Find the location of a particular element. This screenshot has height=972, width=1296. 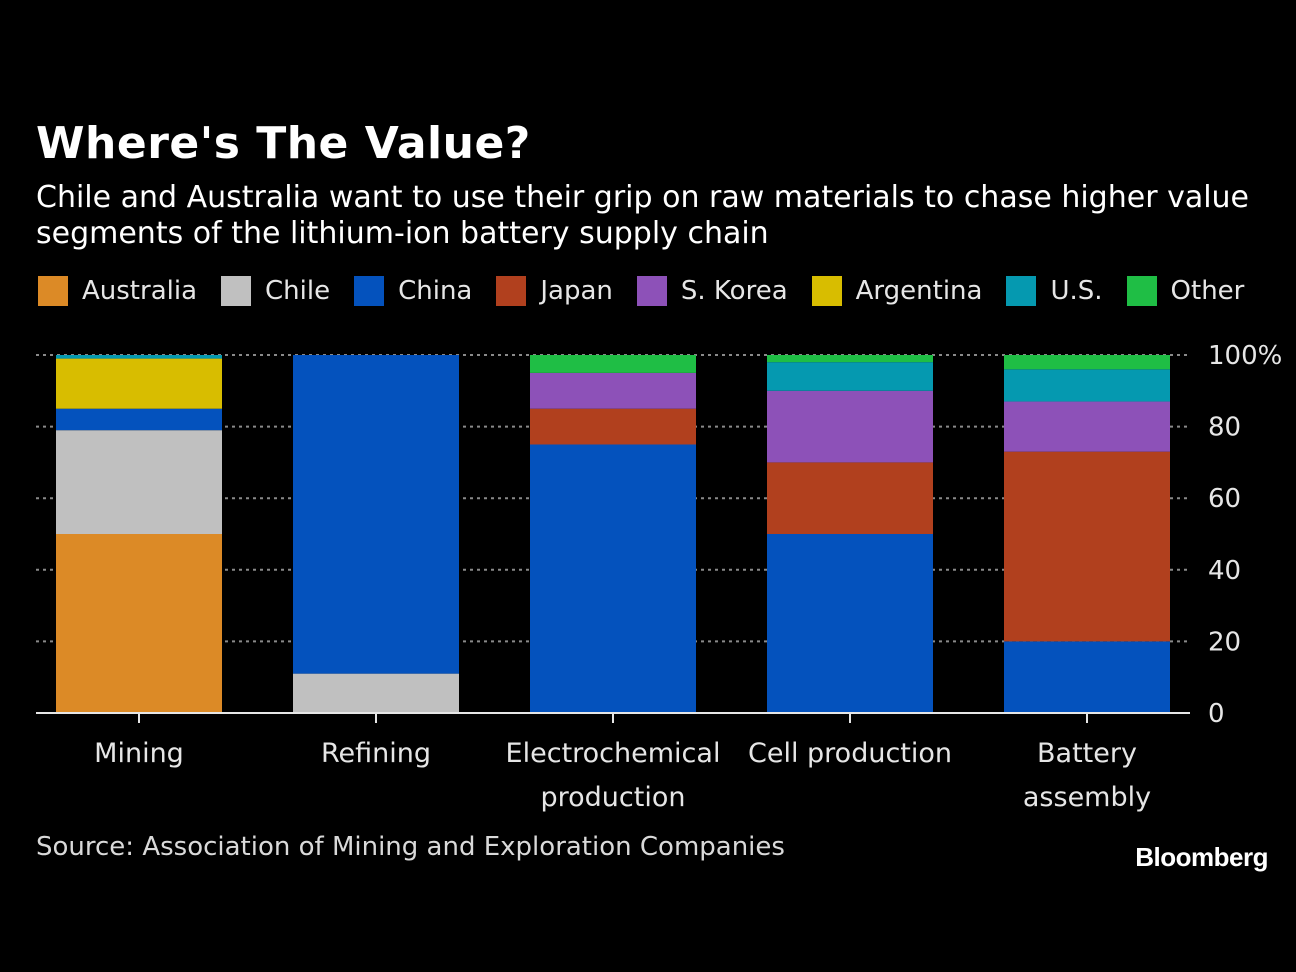

legend-item-argentina: Argentina is located at coordinates (897, 291).